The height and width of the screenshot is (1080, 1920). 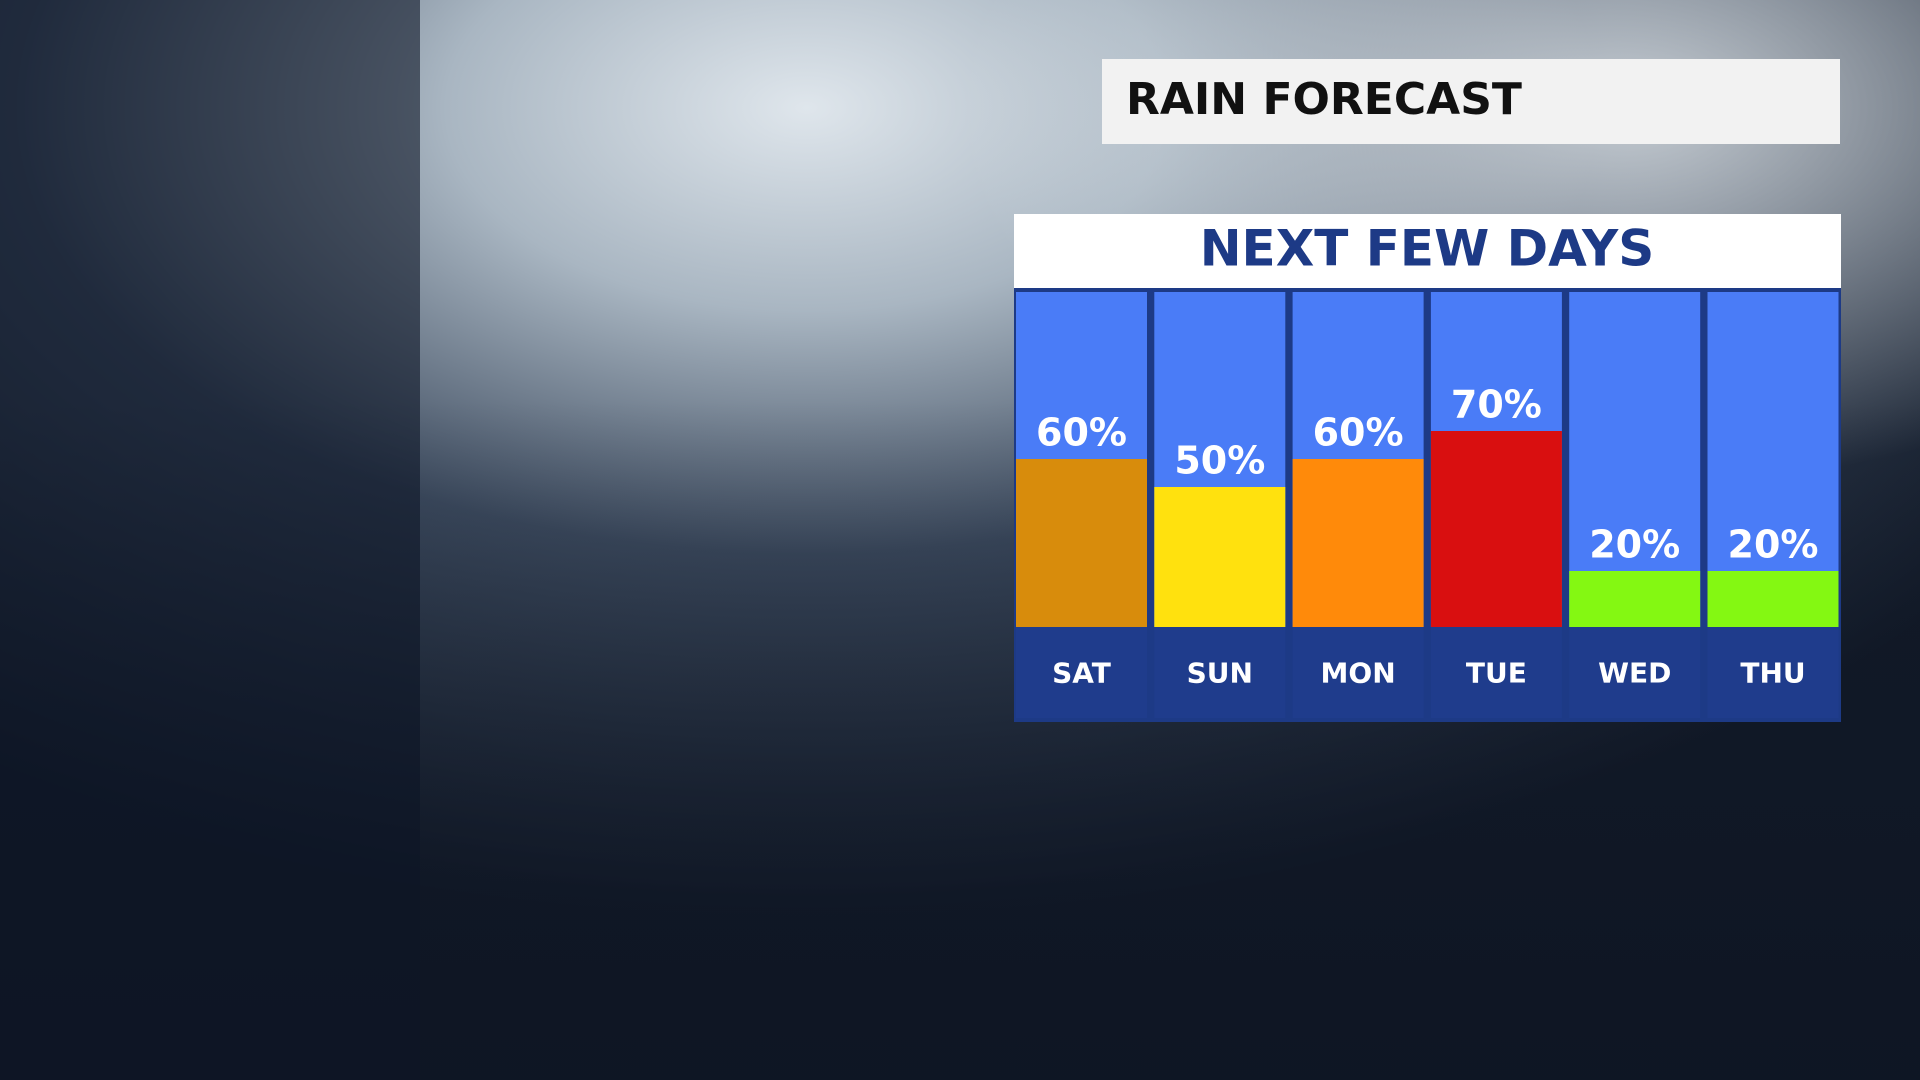 What do you see at coordinates (1219, 461) in the screenshot?
I see `value-label: 50%` at bounding box center [1219, 461].